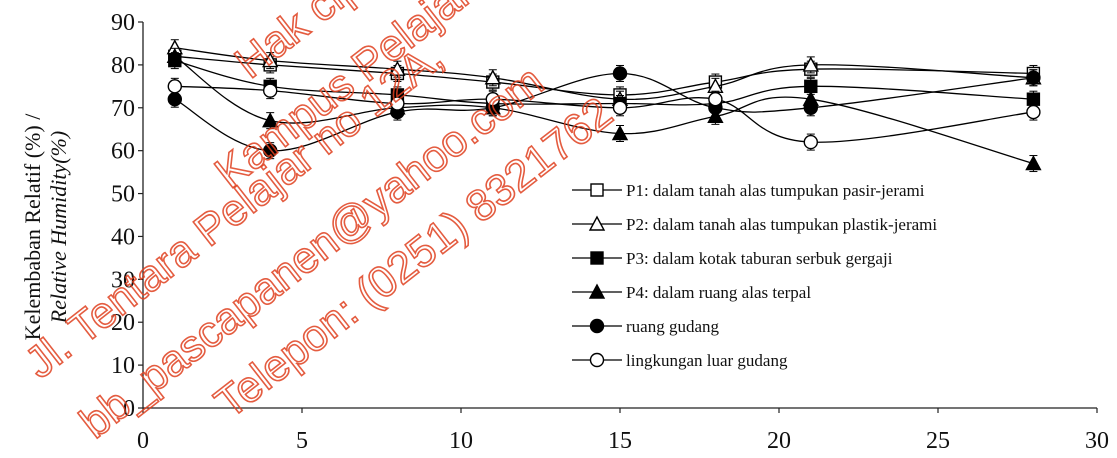 The height and width of the screenshot is (458, 1117). What do you see at coordinates (302, 441) in the screenshot?
I see `x-tick-label: 5` at bounding box center [302, 441].